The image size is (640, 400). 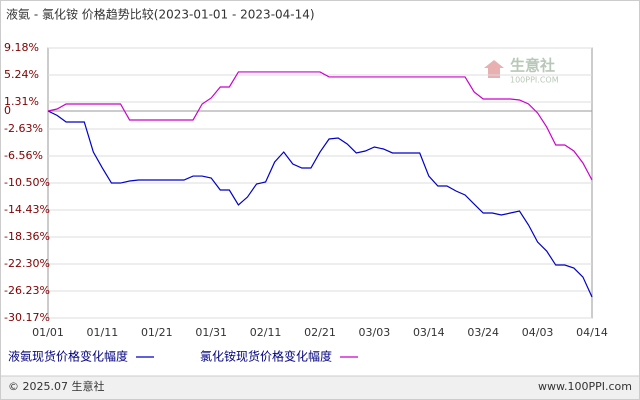 I want to click on x-tick-label: 03/03, so click(x=375, y=332).